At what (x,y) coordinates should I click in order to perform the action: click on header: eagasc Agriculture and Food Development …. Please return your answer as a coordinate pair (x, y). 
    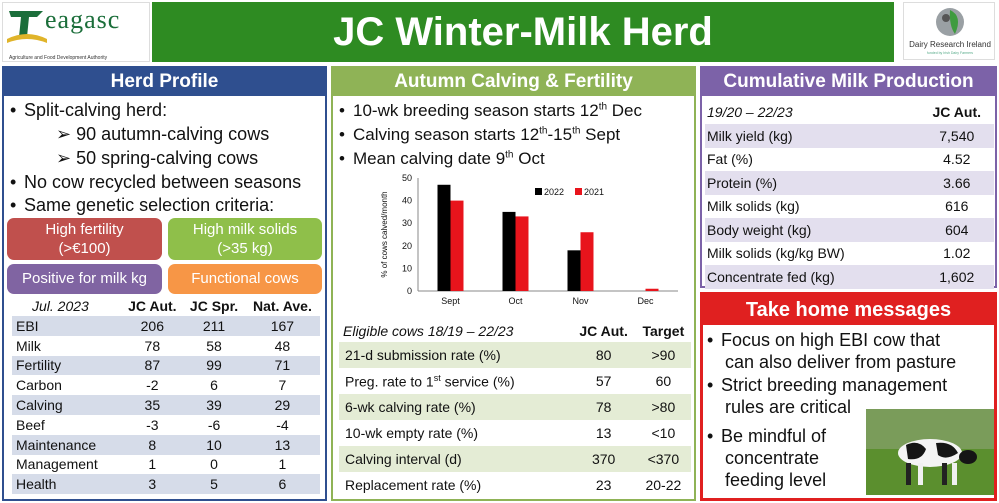
    Looking at the image, I should click on (499, 31).